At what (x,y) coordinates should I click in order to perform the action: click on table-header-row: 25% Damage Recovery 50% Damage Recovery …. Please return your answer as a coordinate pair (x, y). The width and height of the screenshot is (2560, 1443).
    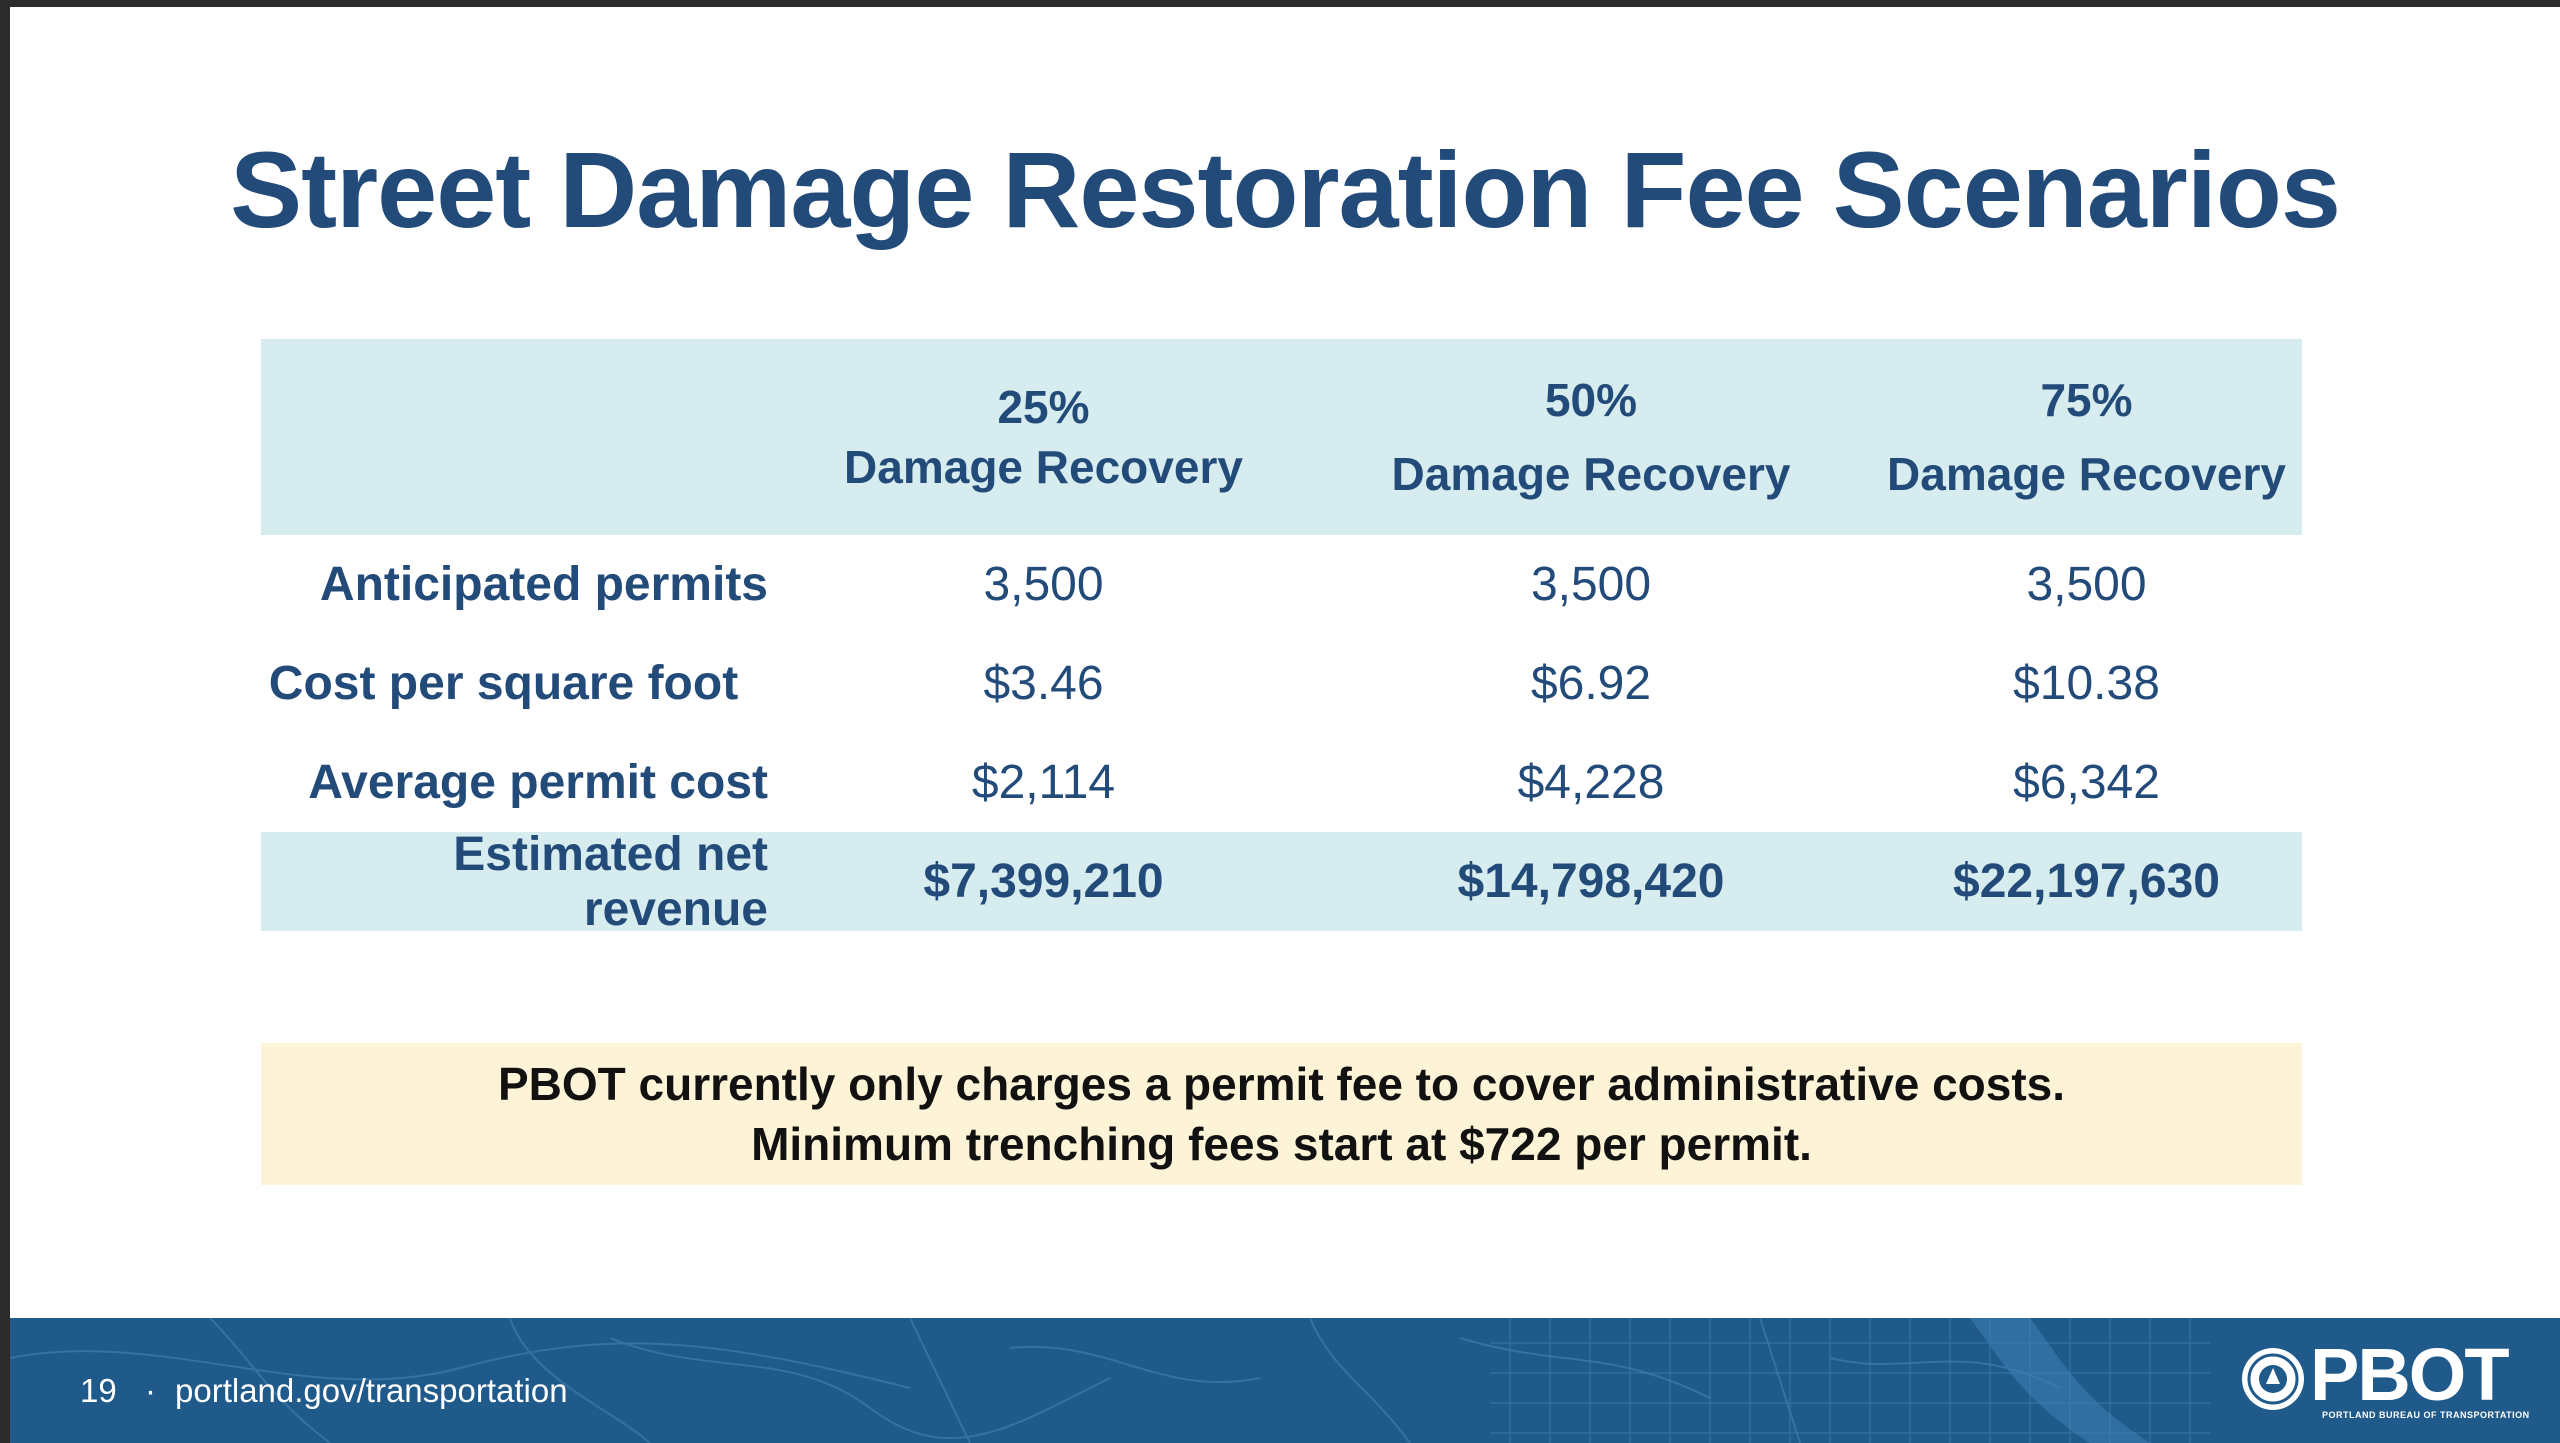
    Looking at the image, I should click on (1281, 437).